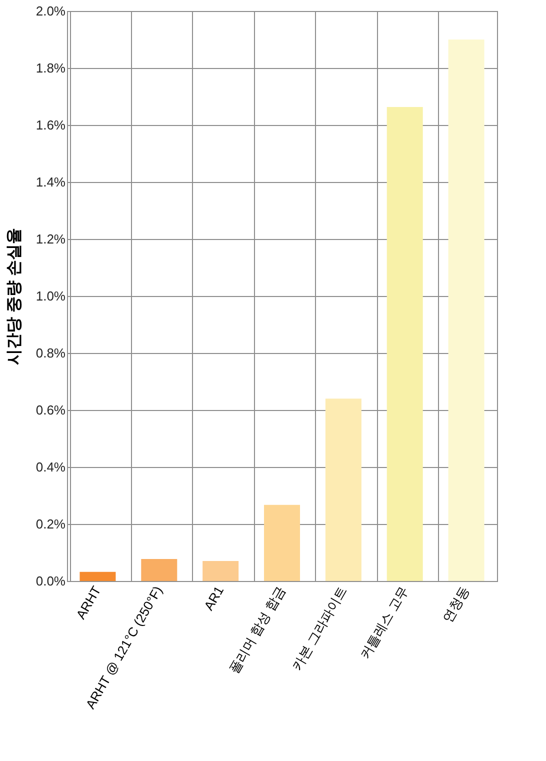 The image size is (546, 761). I want to click on y-tick-label: 1.6%, so click(51, 125).